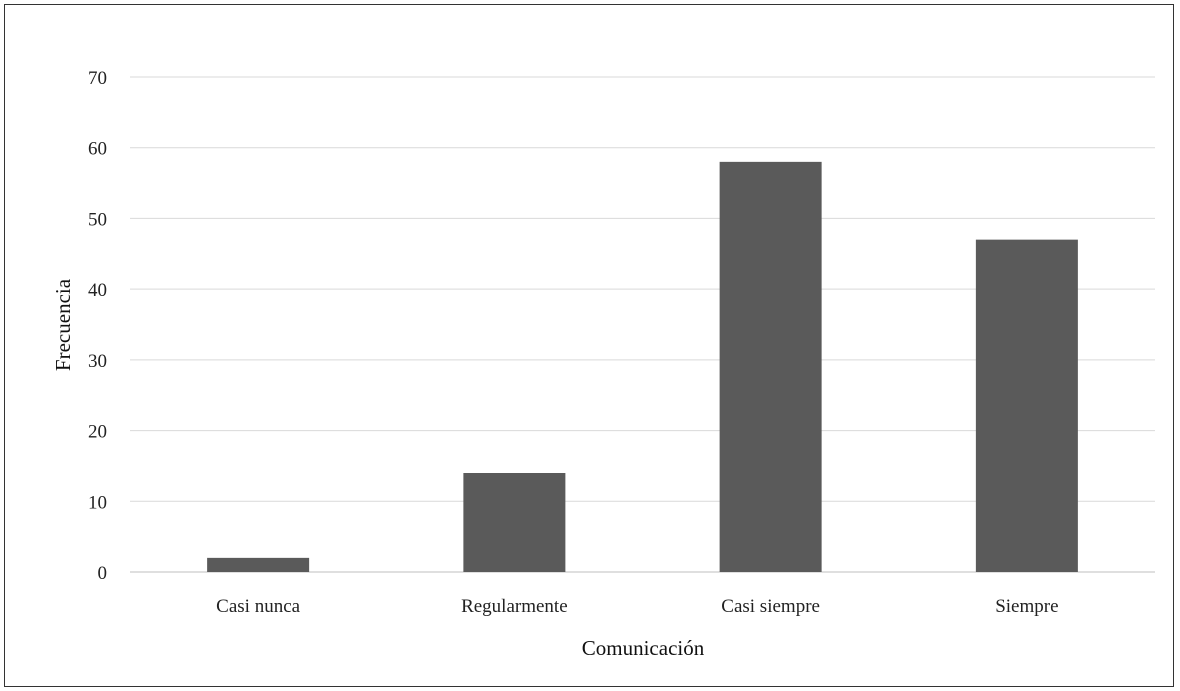  What do you see at coordinates (643, 648) in the screenshot?
I see `x-axis-title: Comunicación` at bounding box center [643, 648].